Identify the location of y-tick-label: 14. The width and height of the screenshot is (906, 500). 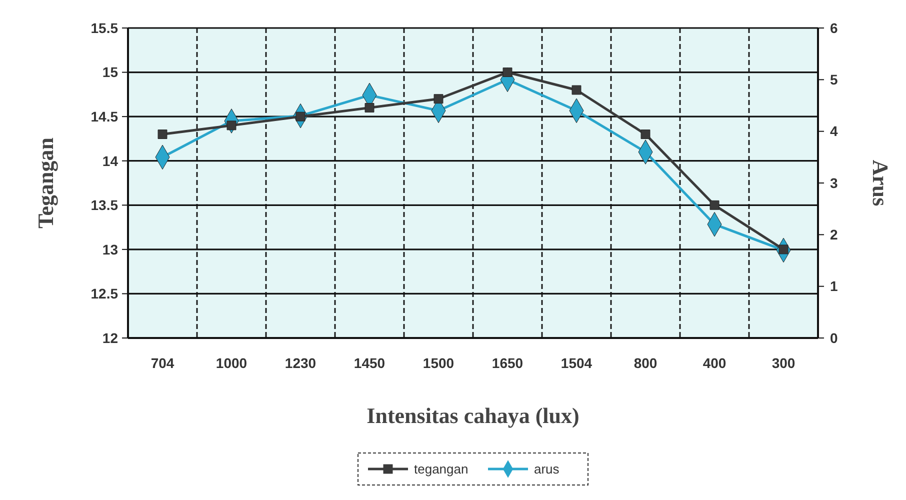
(110, 160).